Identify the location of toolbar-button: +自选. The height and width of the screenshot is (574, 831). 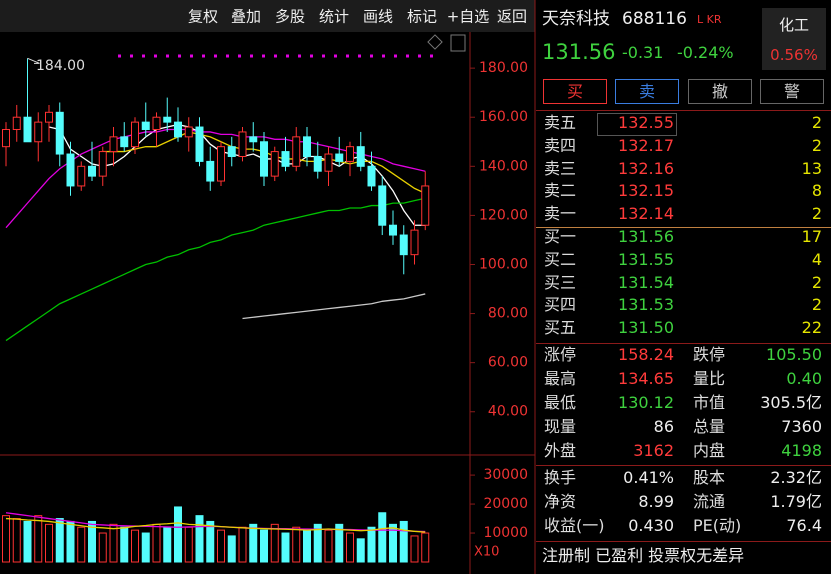
(468, 17).